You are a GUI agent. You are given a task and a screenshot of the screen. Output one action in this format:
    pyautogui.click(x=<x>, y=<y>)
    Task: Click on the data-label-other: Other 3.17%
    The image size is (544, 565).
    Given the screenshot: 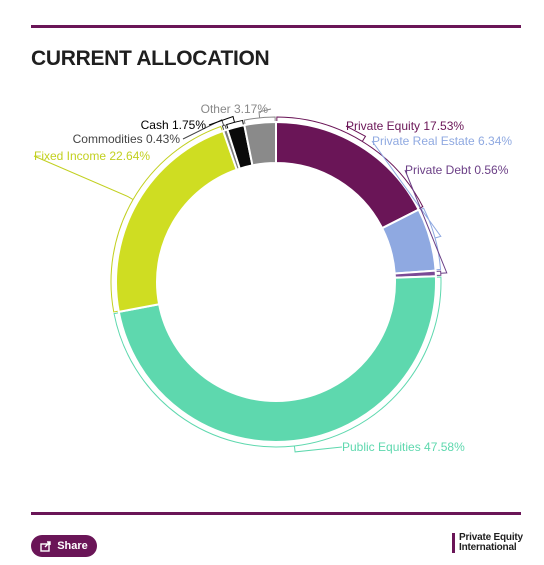 What is the action you would take?
    pyautogui.click(x=235, y=109)
    